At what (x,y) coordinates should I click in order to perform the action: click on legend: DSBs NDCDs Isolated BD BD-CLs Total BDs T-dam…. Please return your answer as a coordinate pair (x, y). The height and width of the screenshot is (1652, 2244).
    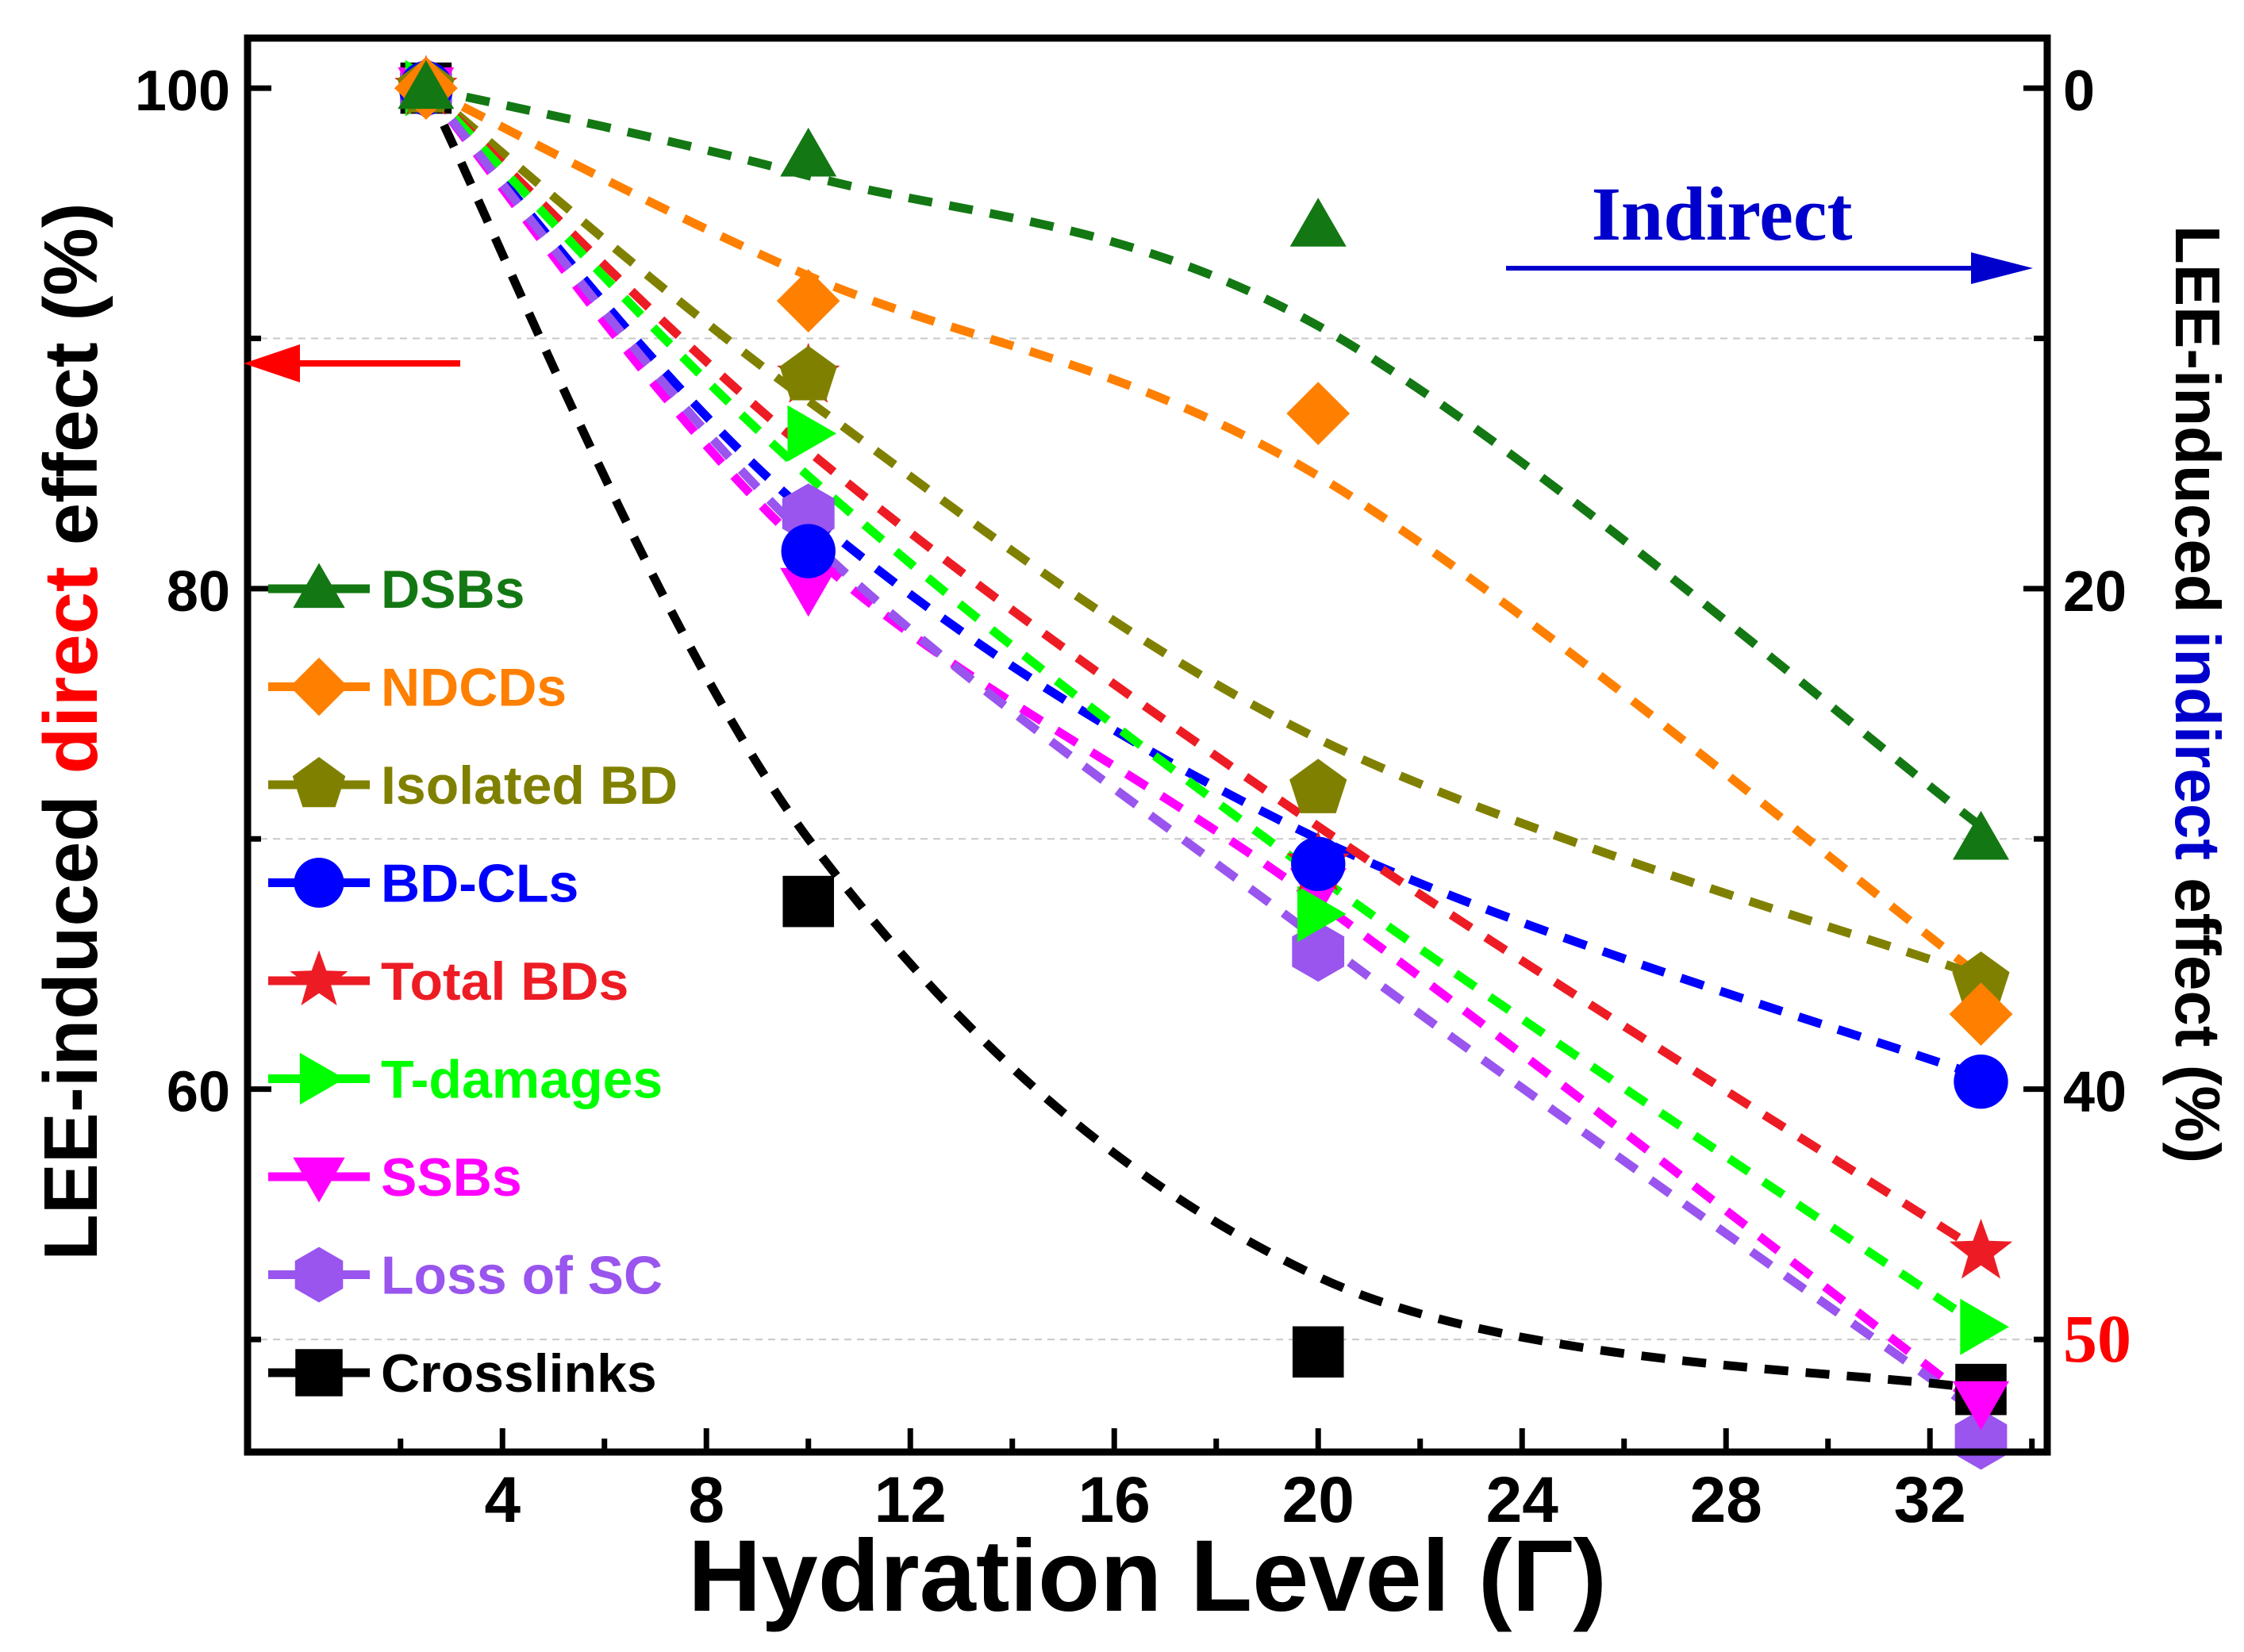
    Looking at the image, I should click on (473, 981).